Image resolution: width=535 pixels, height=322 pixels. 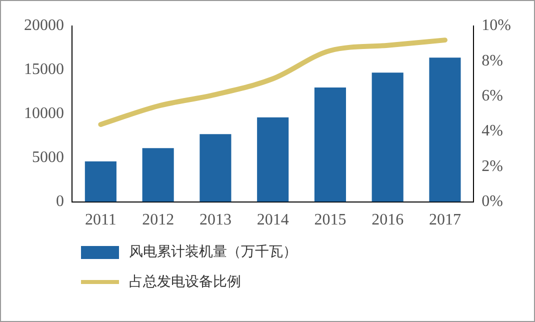 What do you see at coordinates (48, 157) in the screenshot?
I see `y-tick-label: 5000` at bounding box center [48, 157].